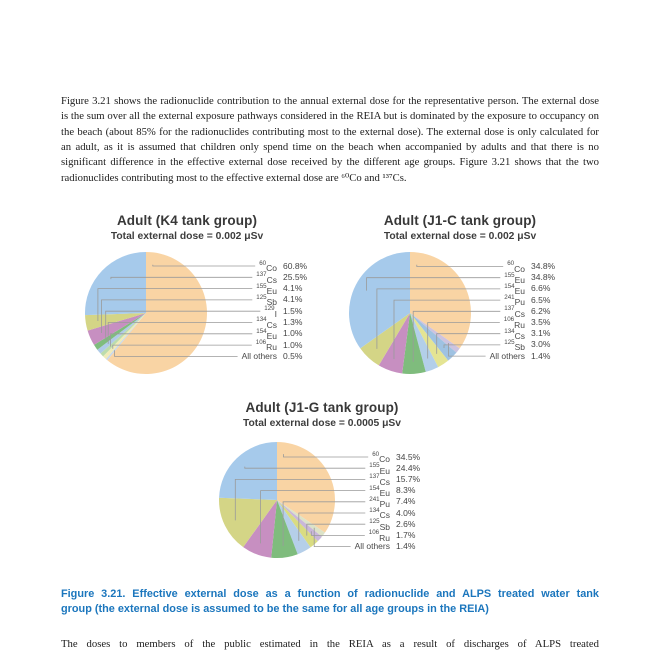 This screenshot has height=652, width=660. Describe the element at coordinates (293, 288) in the screenshot. I see `legend-percent-155Eu: 4.1%` at that location.